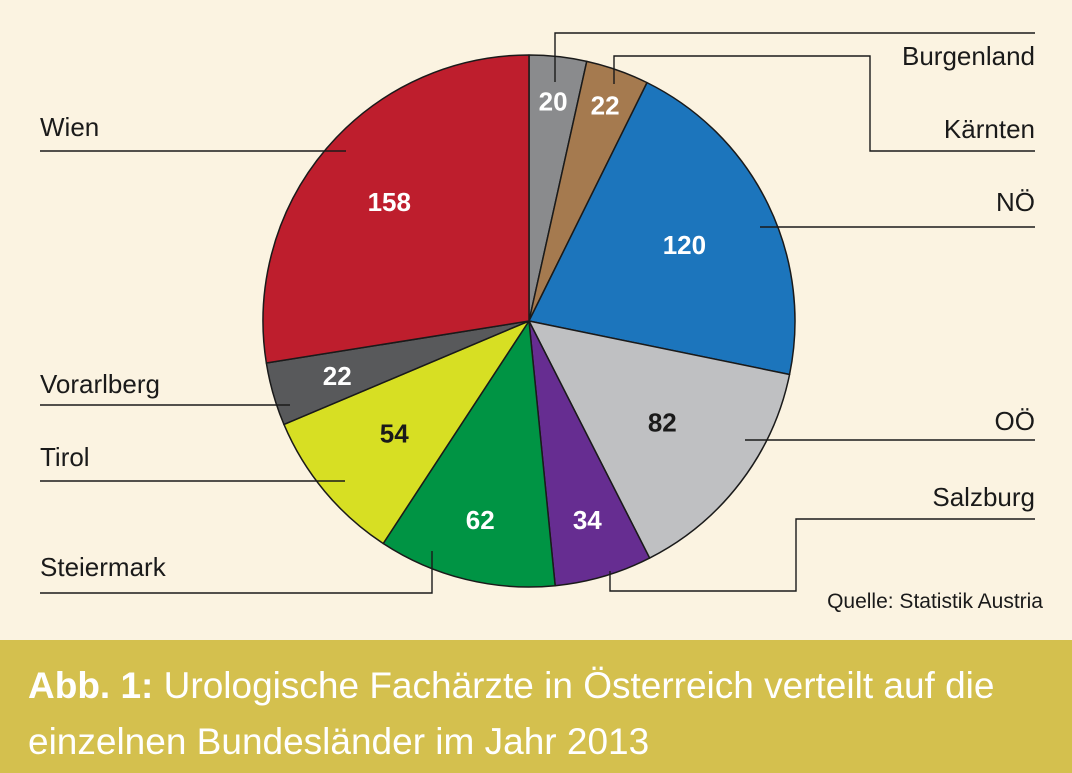  What do you see at coordinates (69, 127) in the screenshot?
I see `slice-label-wien: Wien` at bounding box center [69, 127].